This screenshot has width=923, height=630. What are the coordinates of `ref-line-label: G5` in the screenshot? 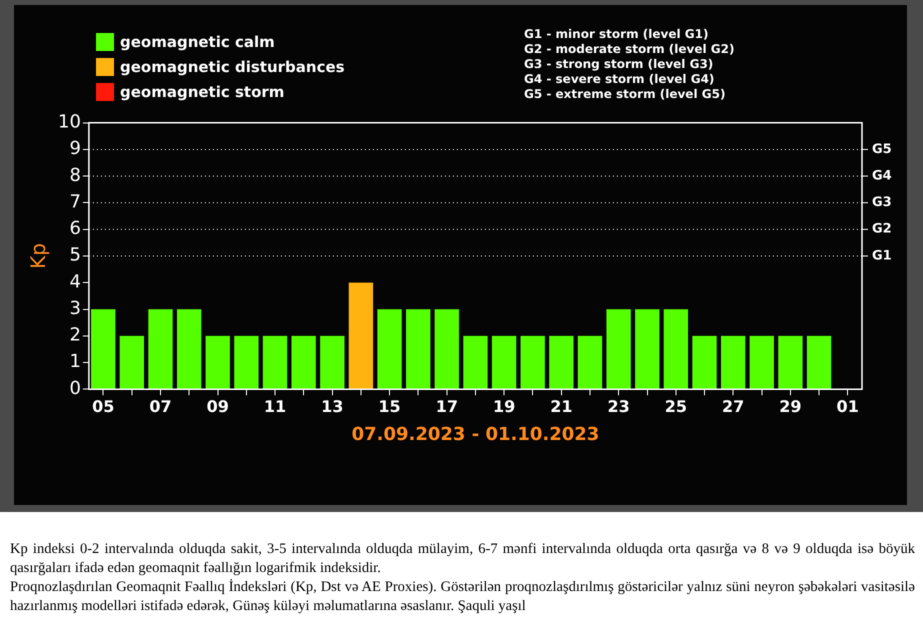 It's located at (882, 149).